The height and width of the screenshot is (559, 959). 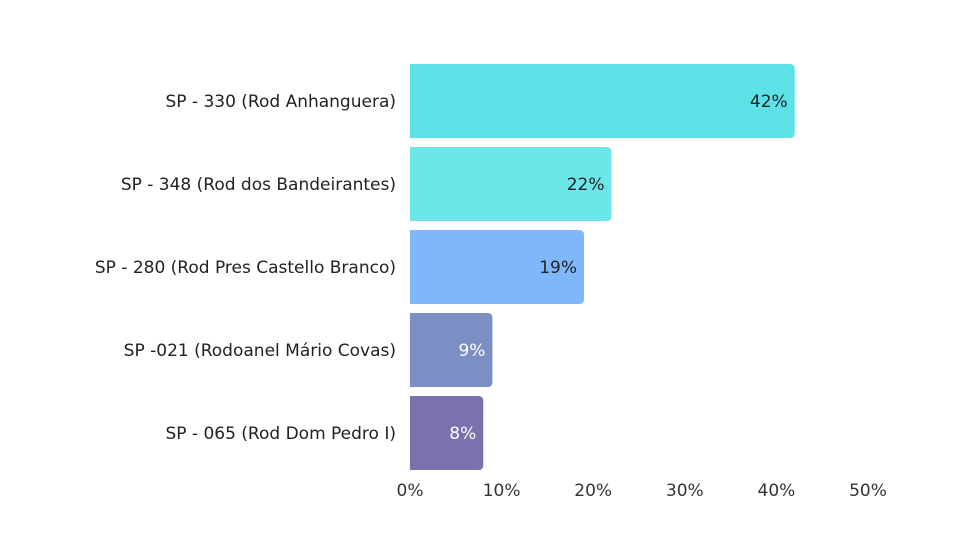 I want to click on data-label: 9%, so click(x=471, y=351).